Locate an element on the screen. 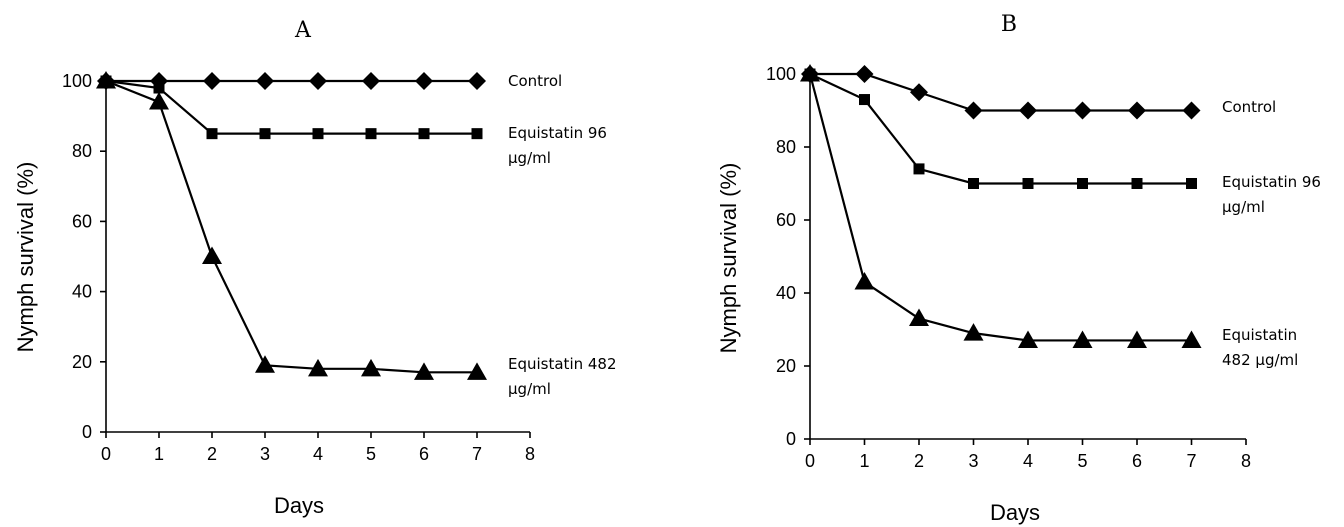 The width and height of the screenshot is (1344, 527). panel-letter: B is located at coordinates (1009, 24).